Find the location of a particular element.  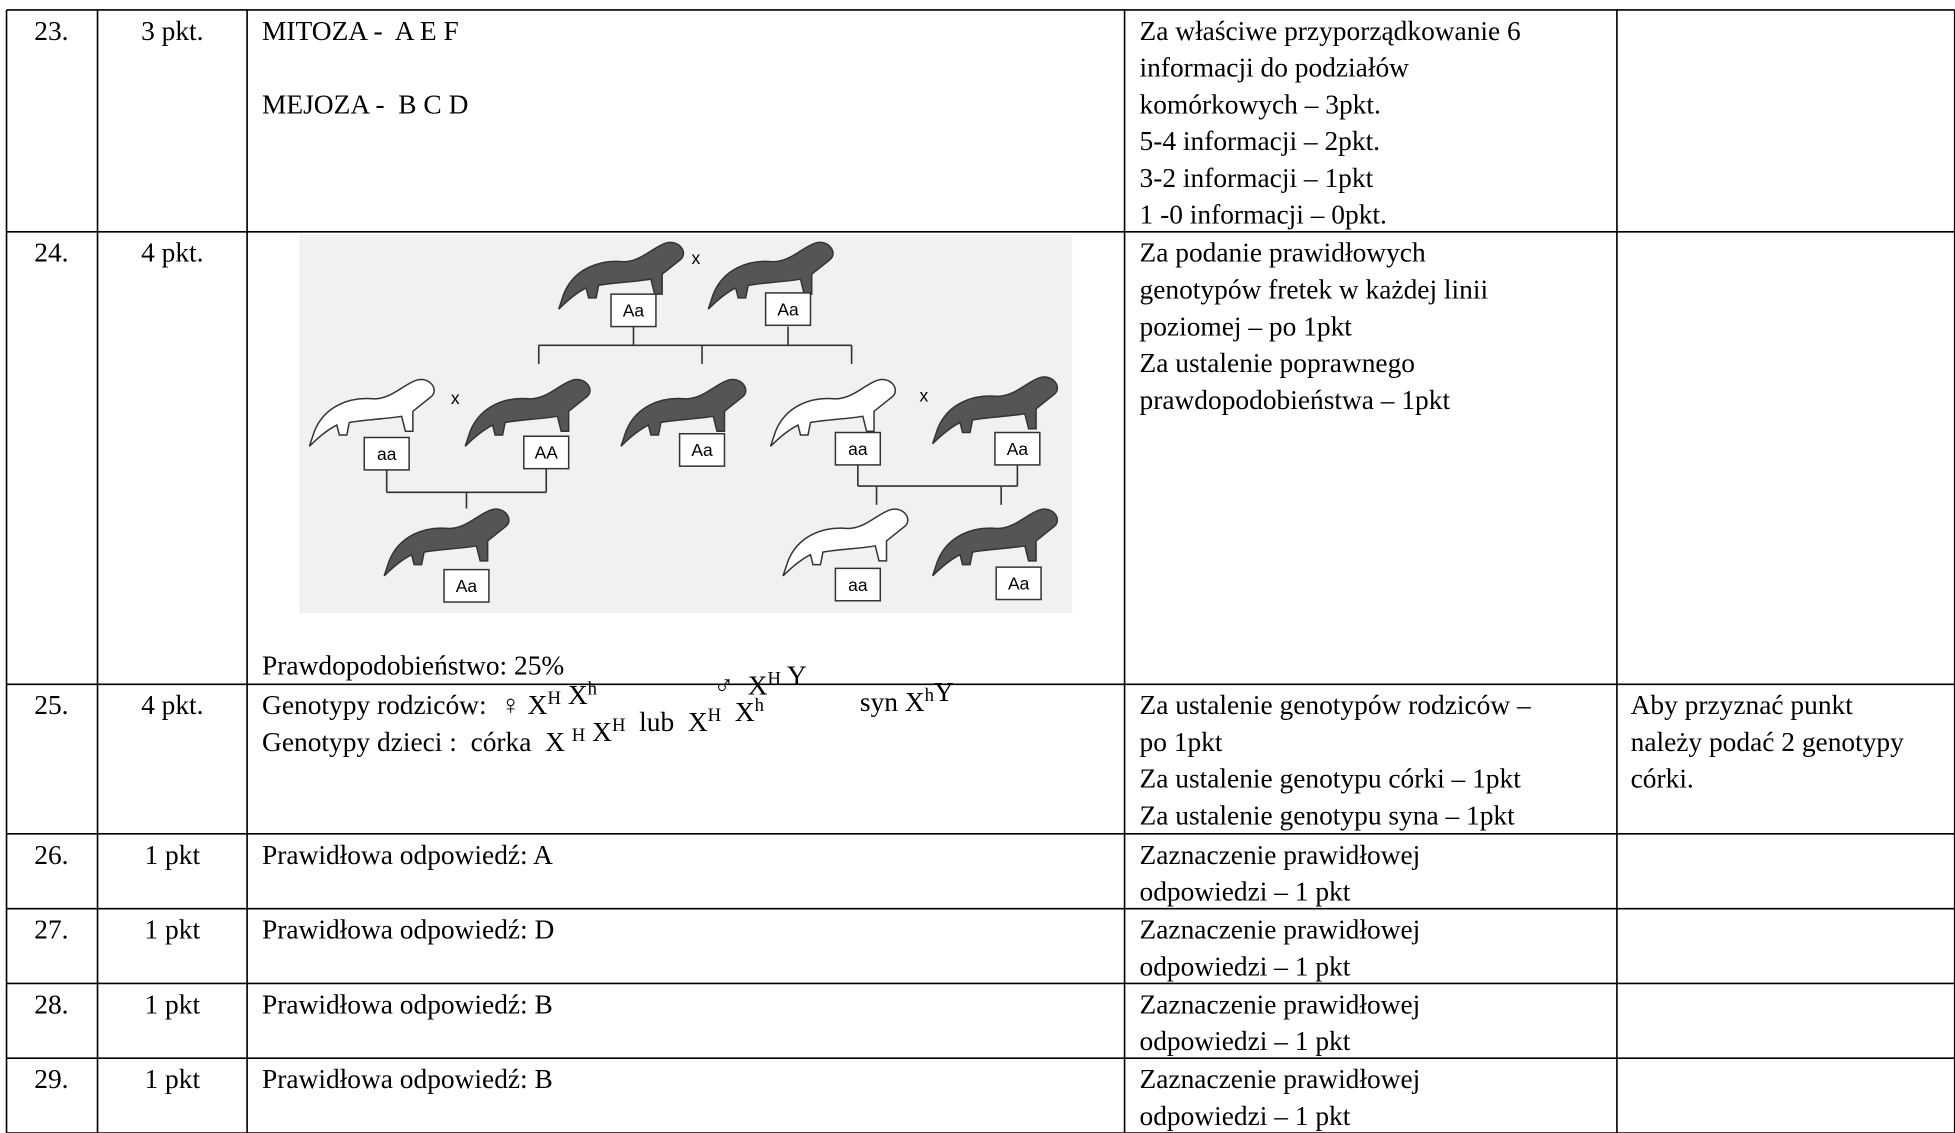

criteria-line: Za podanie prawidłowych is located at coordinates (1283, 253).